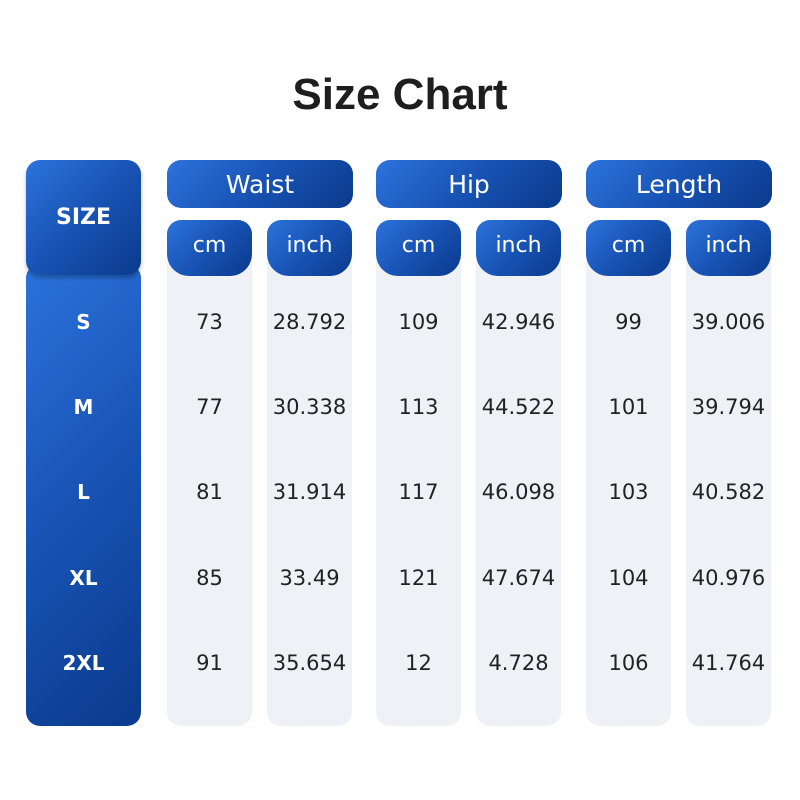  What do you see at coordinates (83, 217) in the screenshot?
I see `size-header: SIZE` at bounding box center [83, 217].